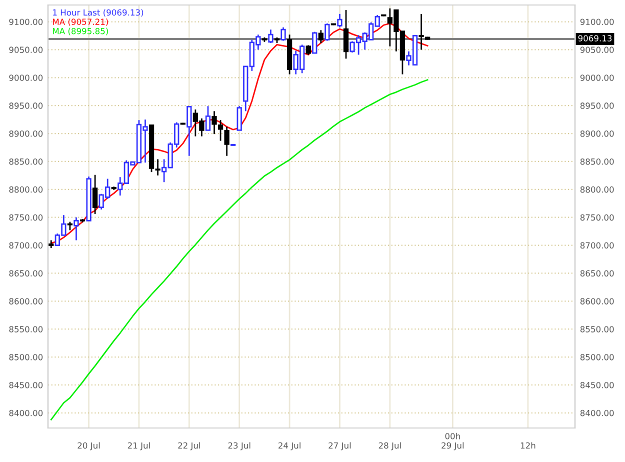  Describe the element at coordinates (26, 217) in the screenshot. I see `y-tick-label: 8750.00` at that location.